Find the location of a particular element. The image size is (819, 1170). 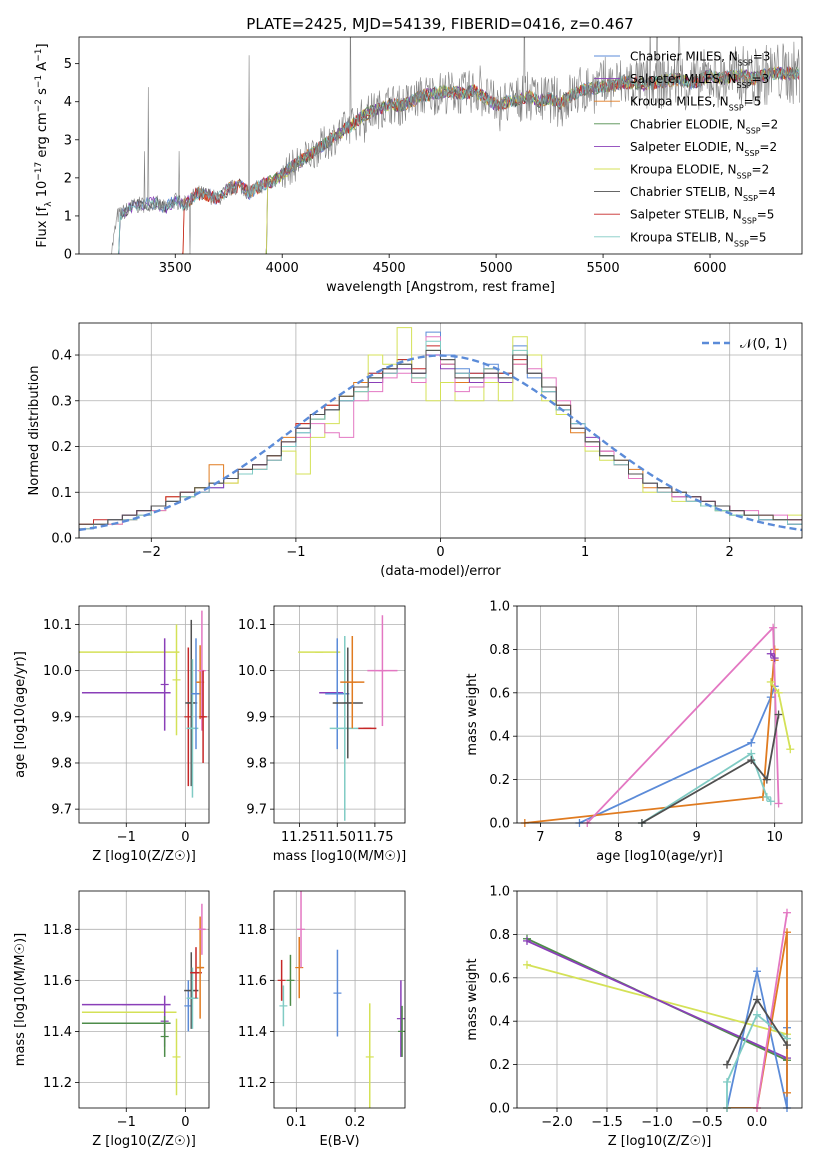

x-tick-label: 8 is located at coordinates (618, 837).